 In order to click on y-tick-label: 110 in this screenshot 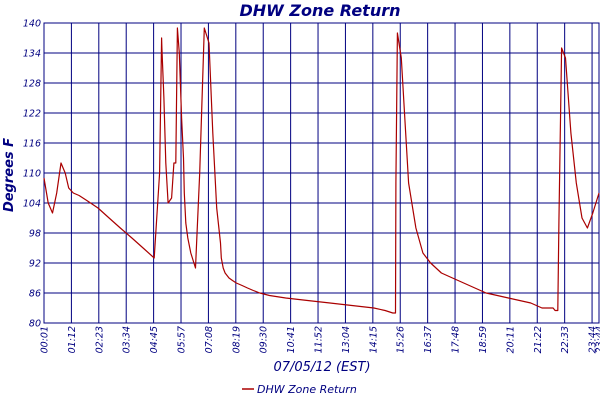, I will do `click(32, 174)`.